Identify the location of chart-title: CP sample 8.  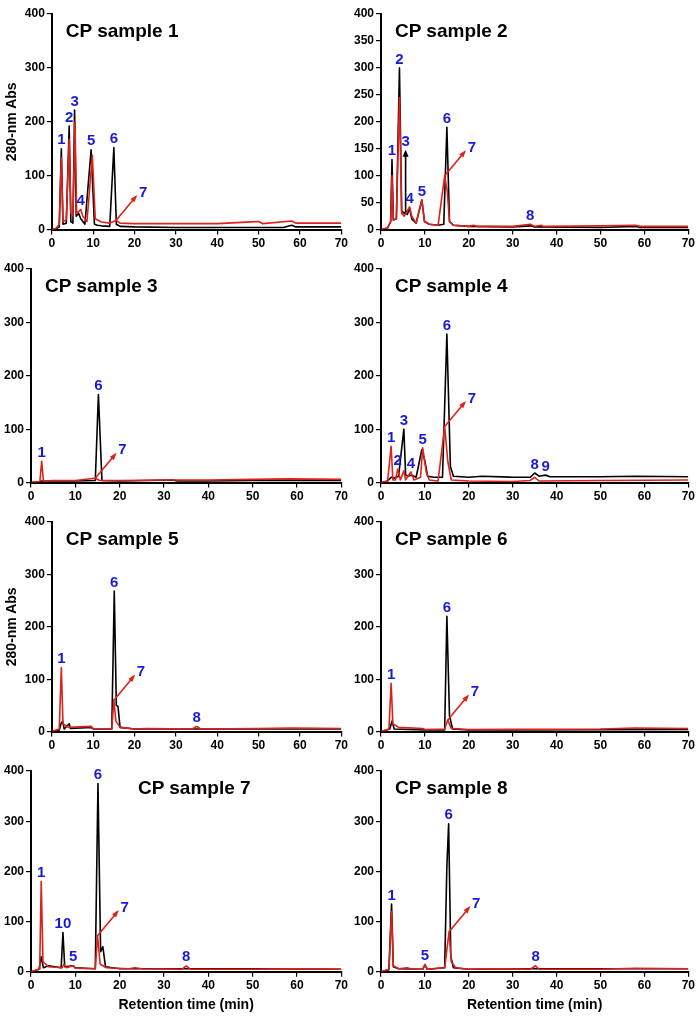
(451, 787).